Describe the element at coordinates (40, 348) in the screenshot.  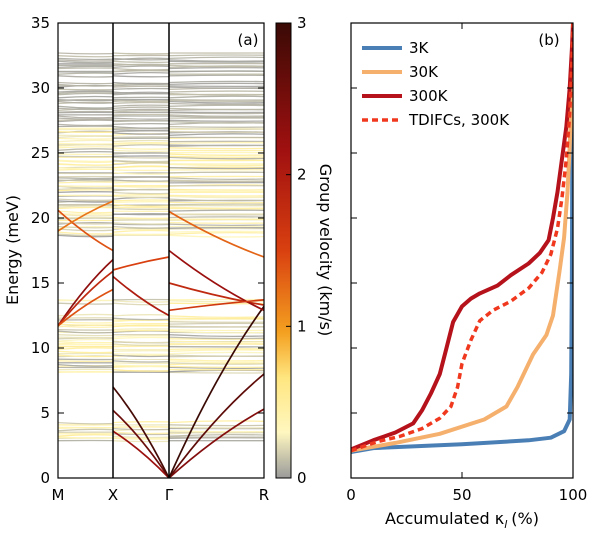
I see `y-tick-label: 10` at that location.